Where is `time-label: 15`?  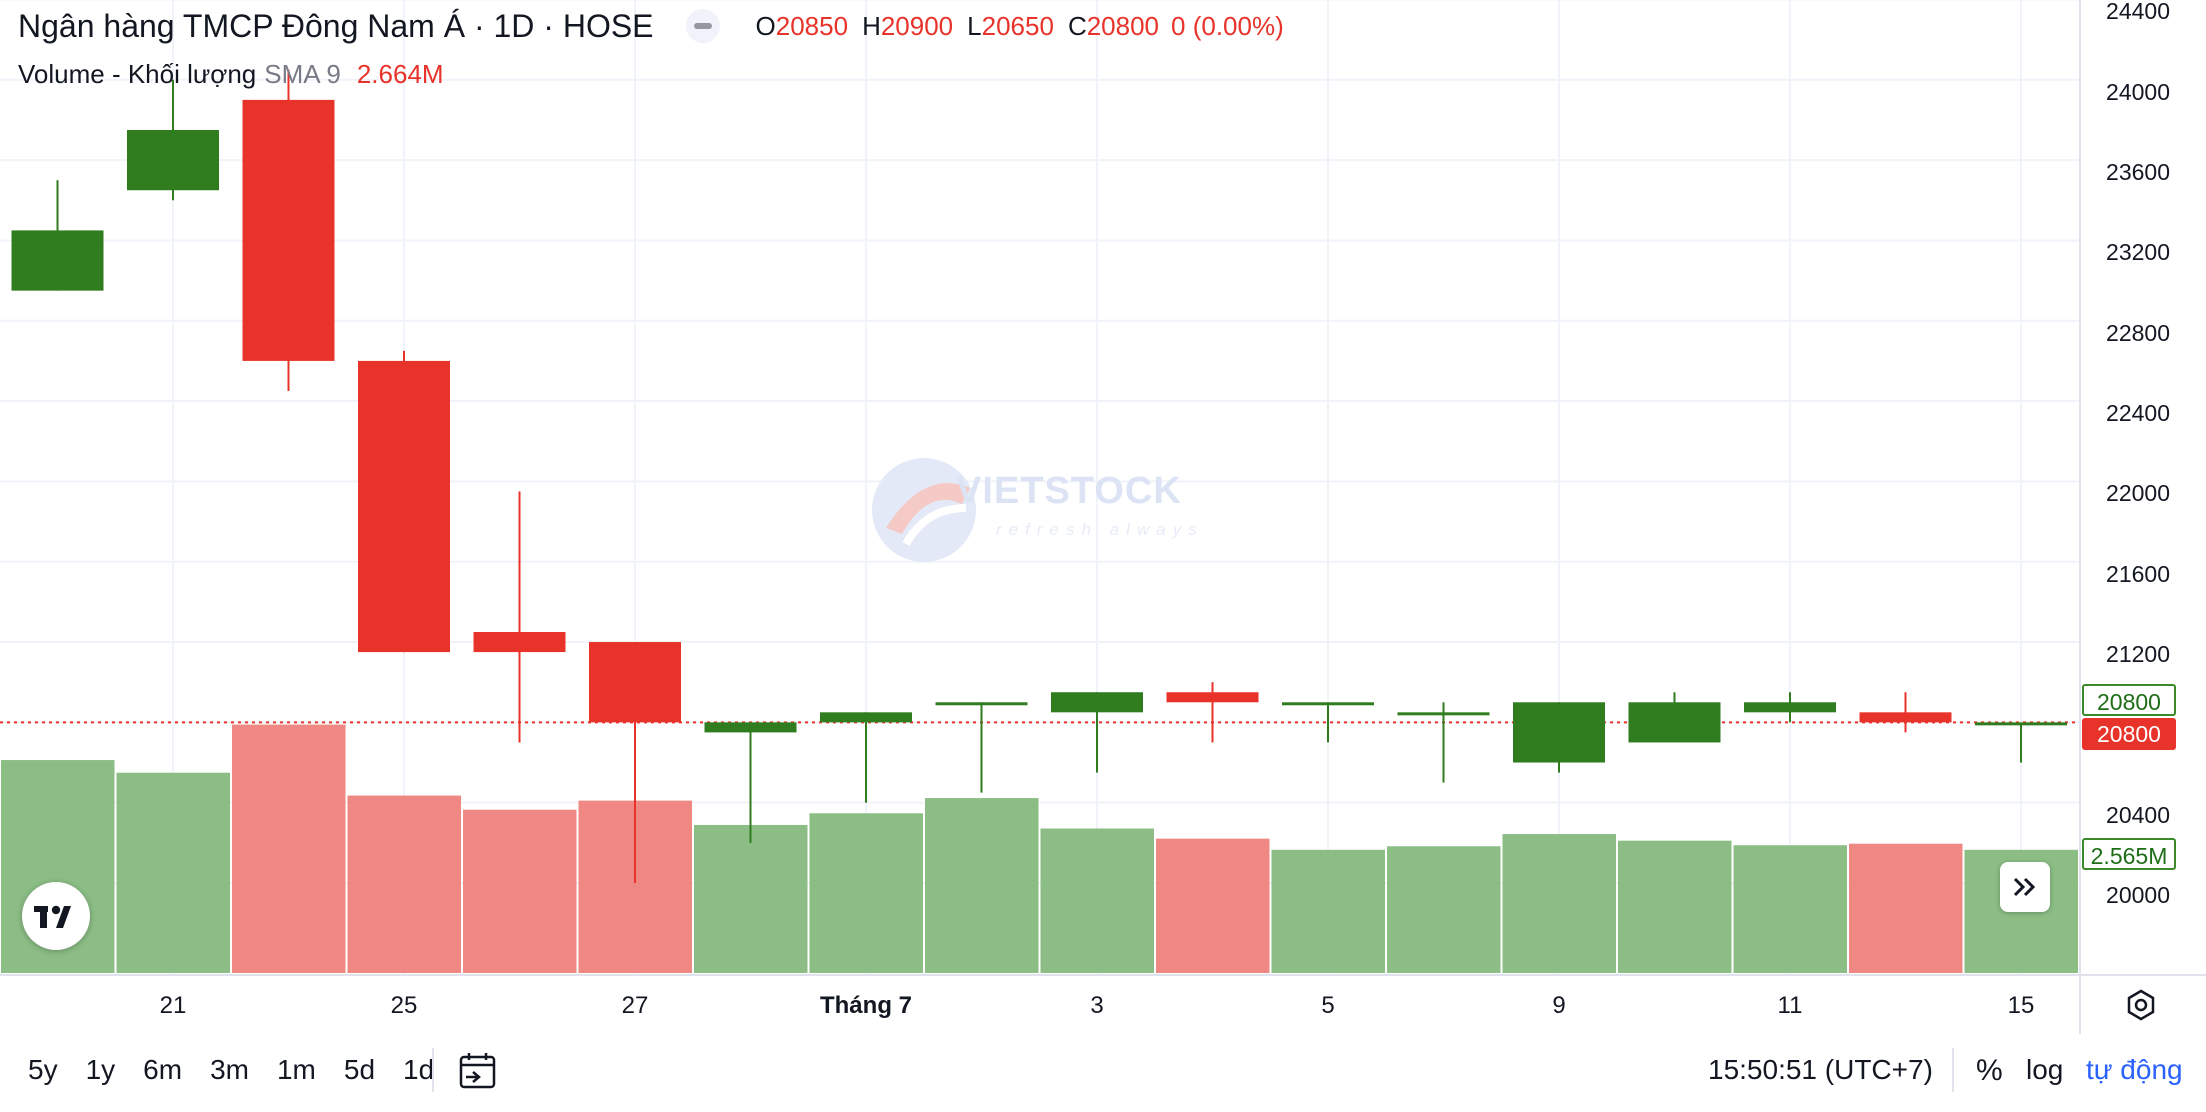 time-label: 15 is located at coordinates (2021, 1005).